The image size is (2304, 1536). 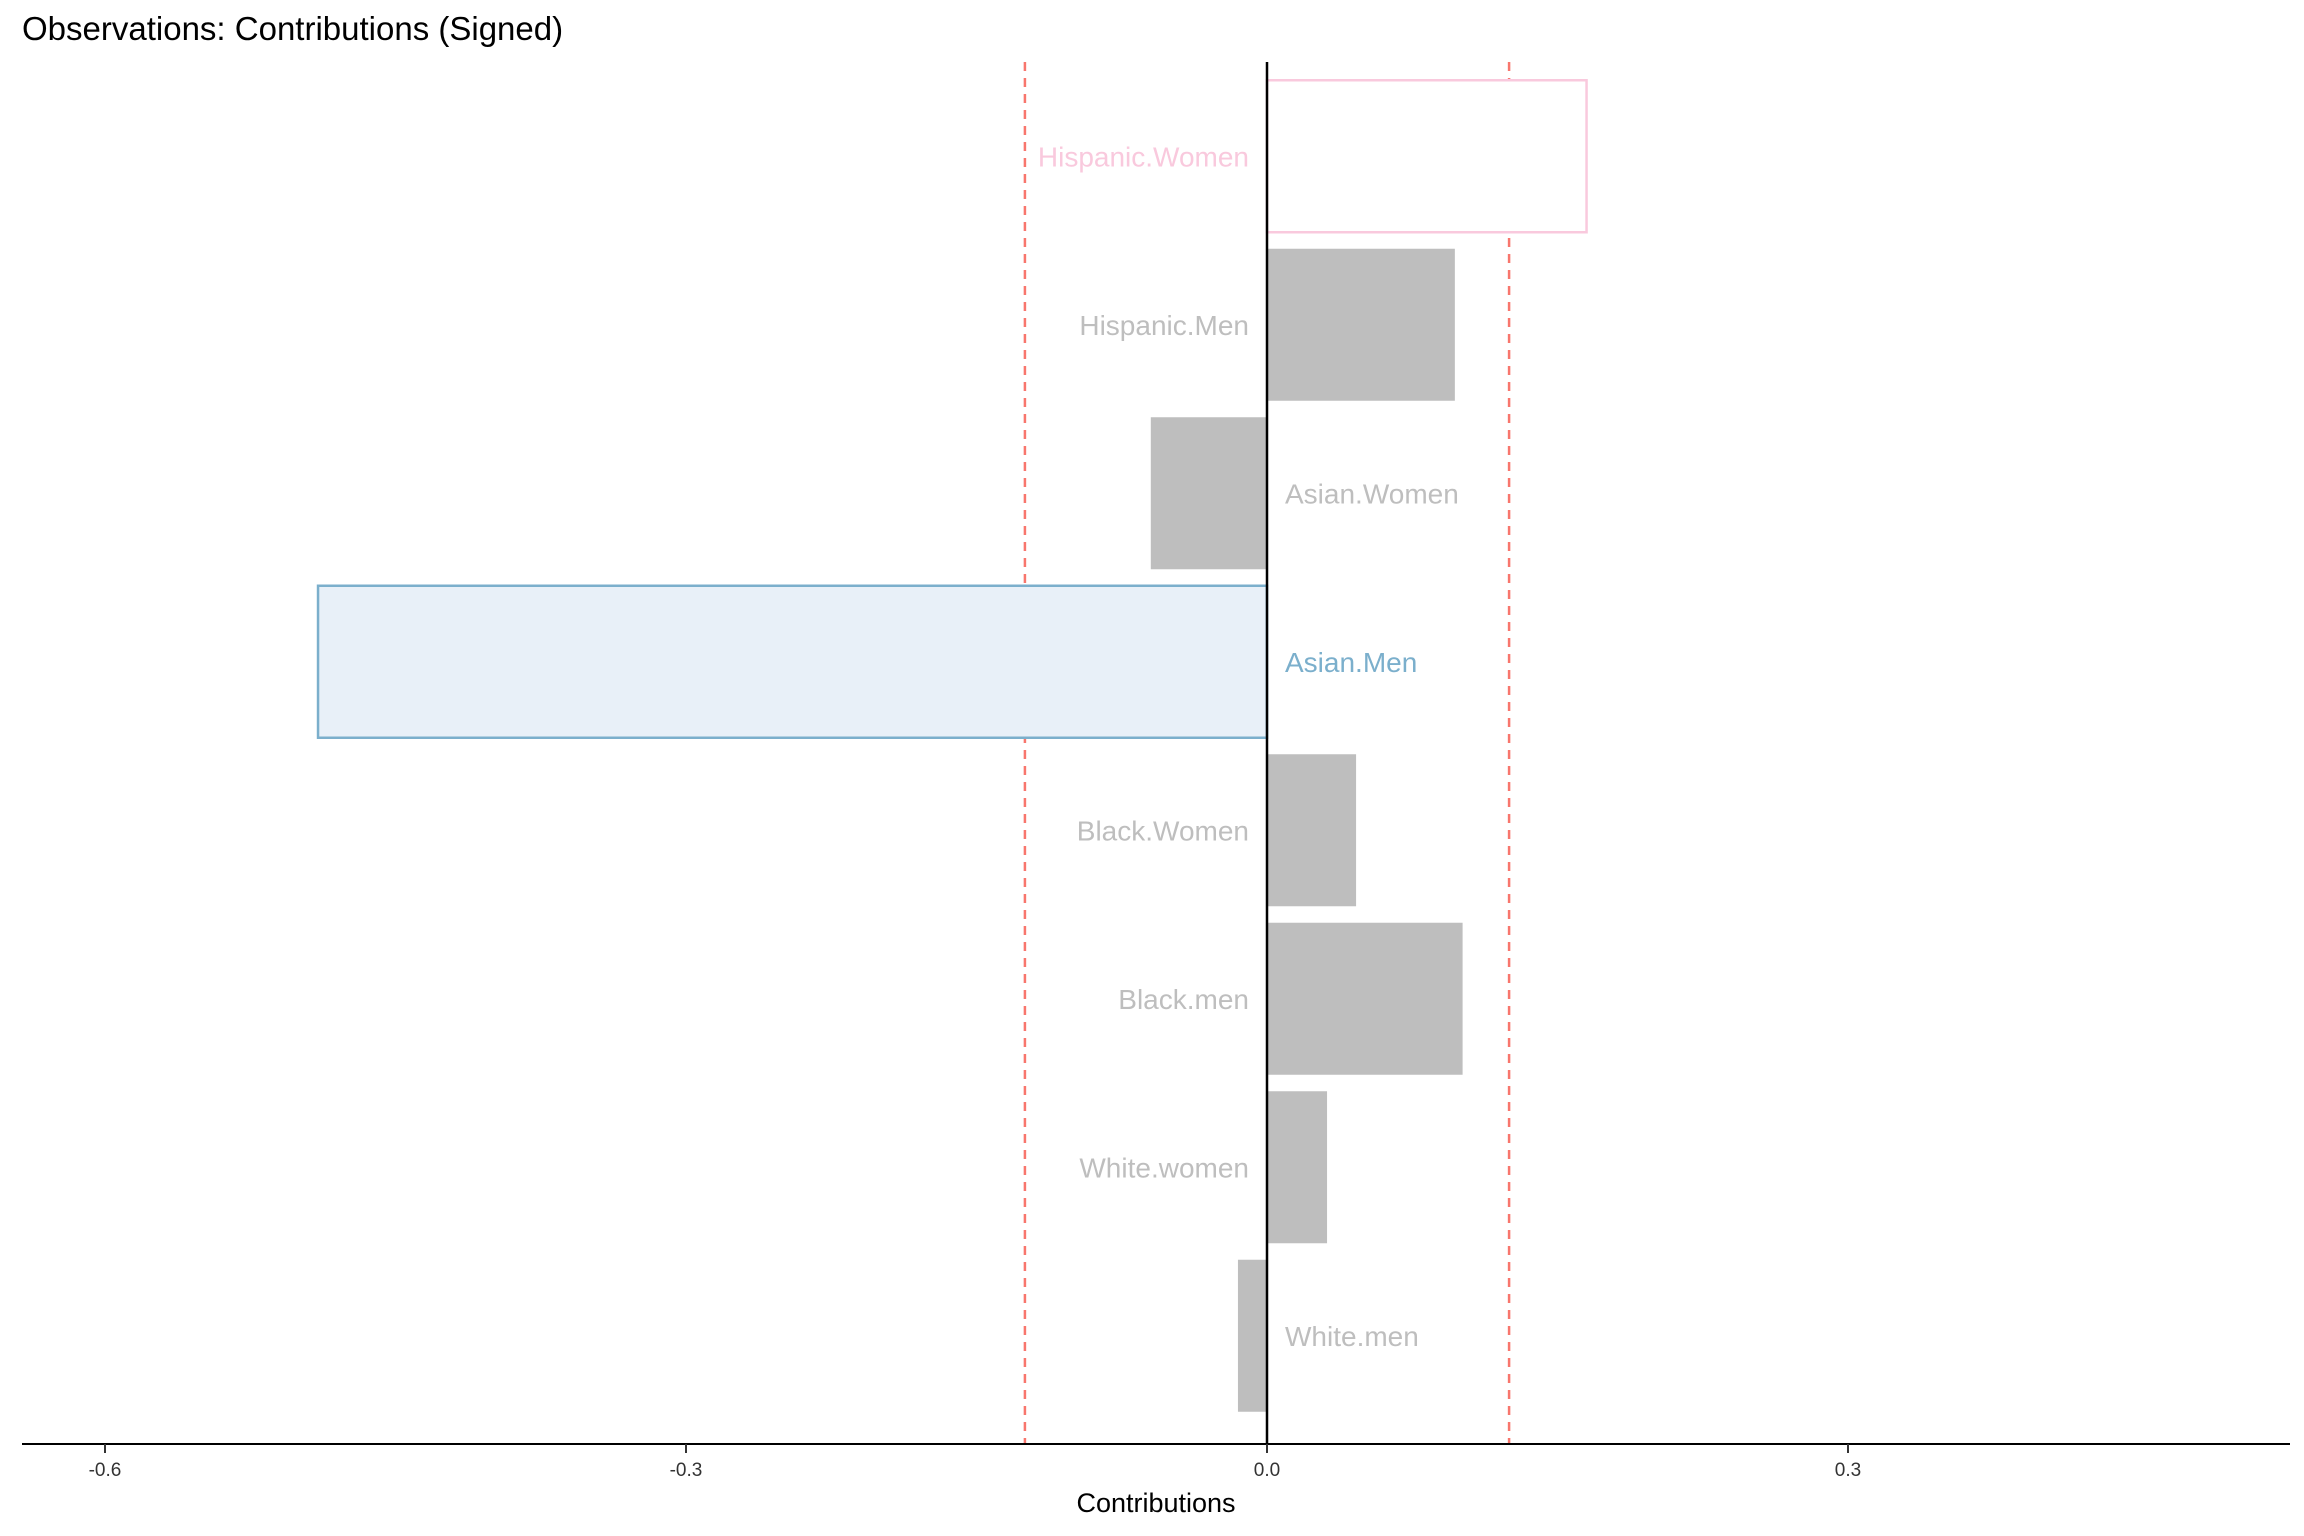 I want to click on bar-label-black-men: Black.men, so click(x=1183, y=999).